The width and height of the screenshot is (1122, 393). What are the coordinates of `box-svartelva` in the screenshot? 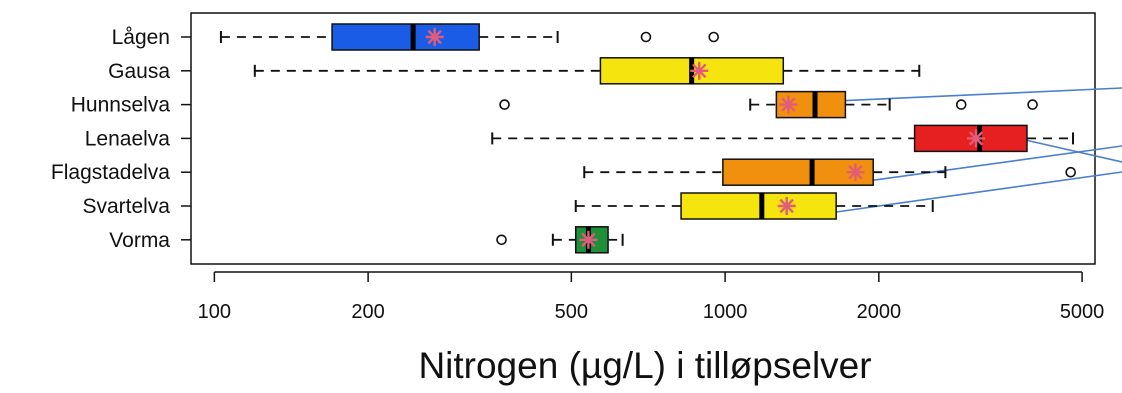 It's located at (754, 206).